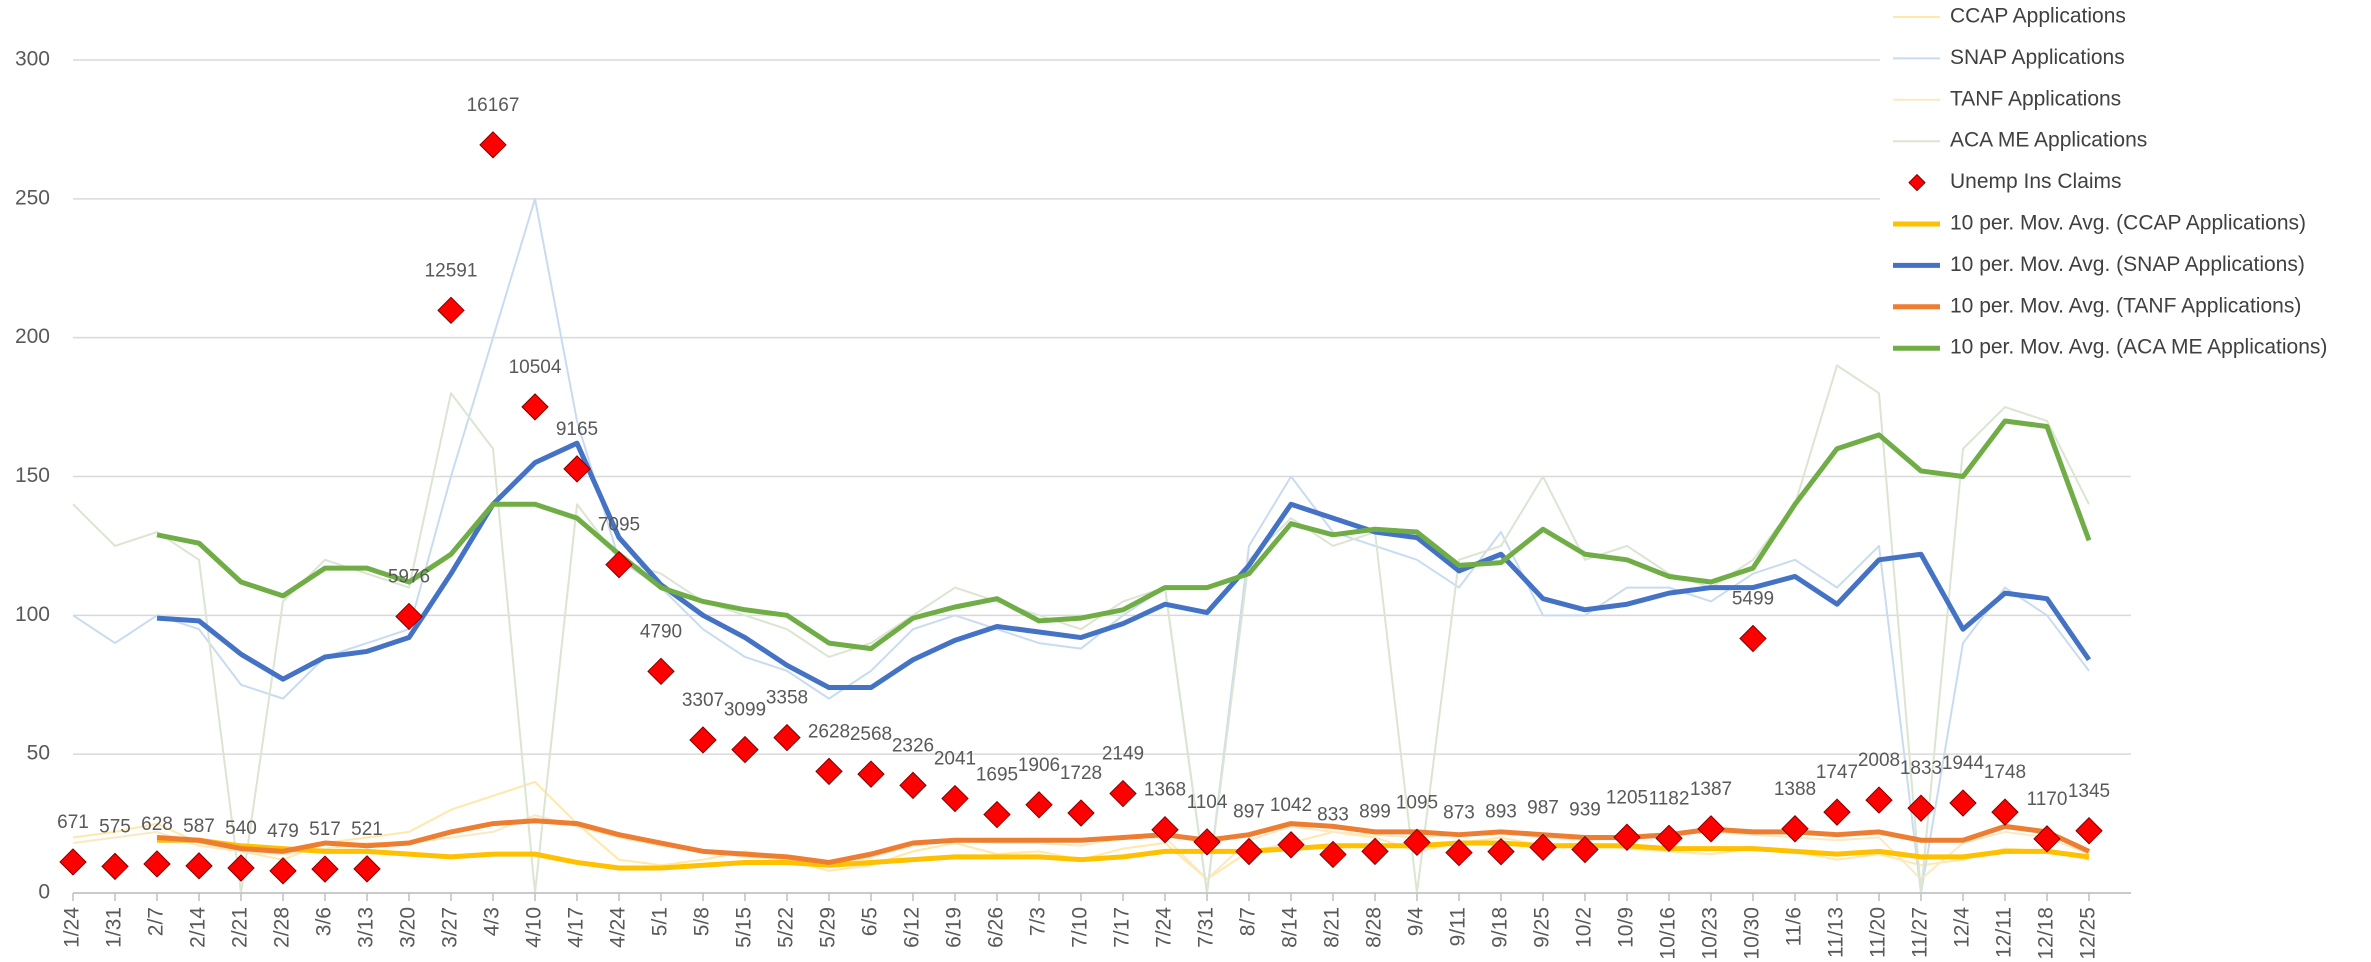 This screenshot has width=2371, height=962. I want to click on x-tick-label: 2/28, so click(282, 927).